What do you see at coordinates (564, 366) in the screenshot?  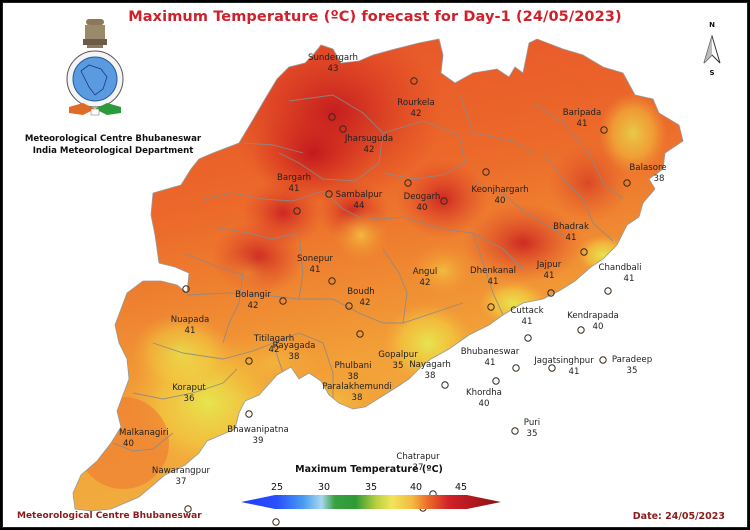 I see `station-label: Jagatsinghpur 41` at bounding box center [564, 366].